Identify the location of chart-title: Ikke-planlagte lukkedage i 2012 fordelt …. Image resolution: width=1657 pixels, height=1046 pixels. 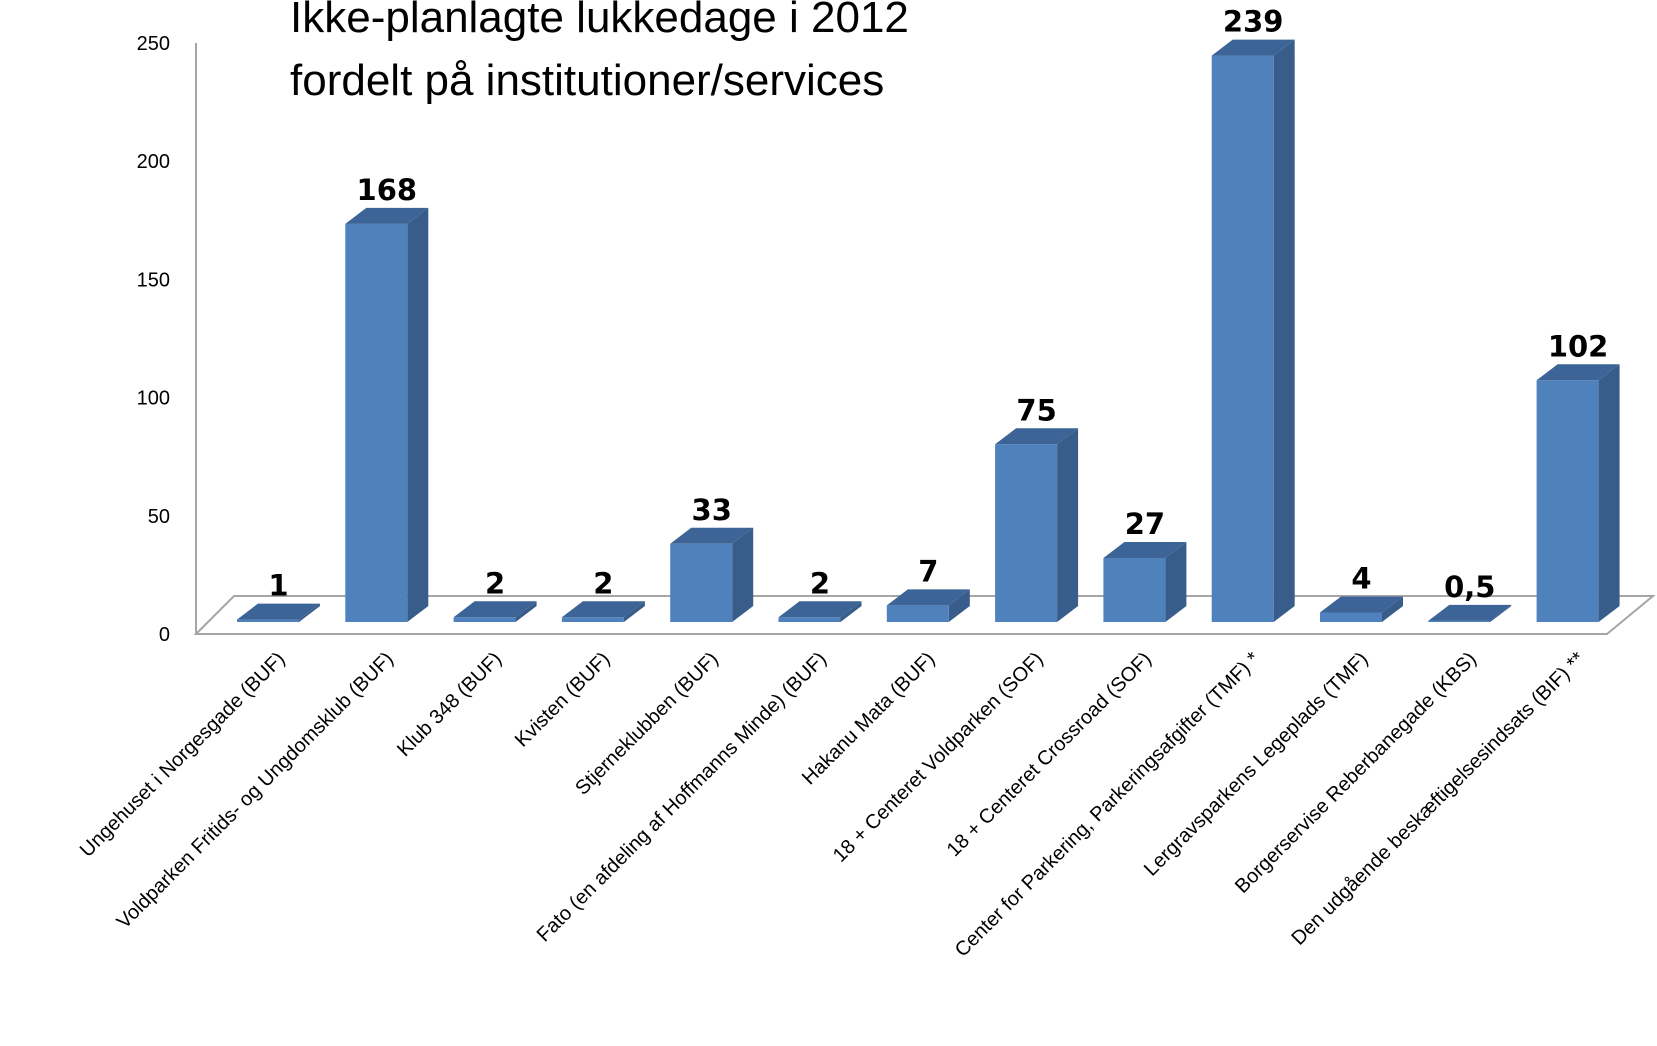
(599, 52).